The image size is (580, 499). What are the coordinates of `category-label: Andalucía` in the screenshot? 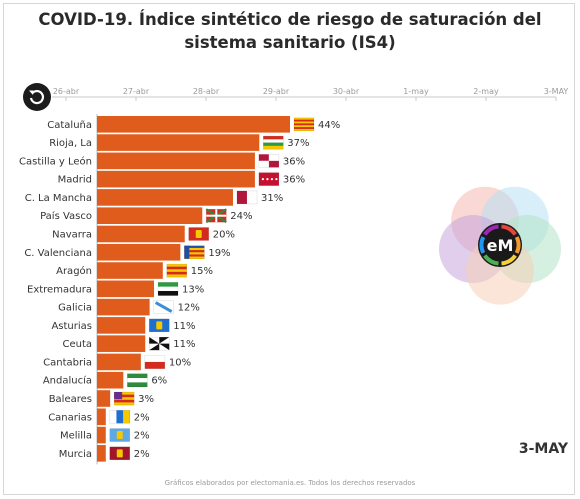 It's located at (67, 381).